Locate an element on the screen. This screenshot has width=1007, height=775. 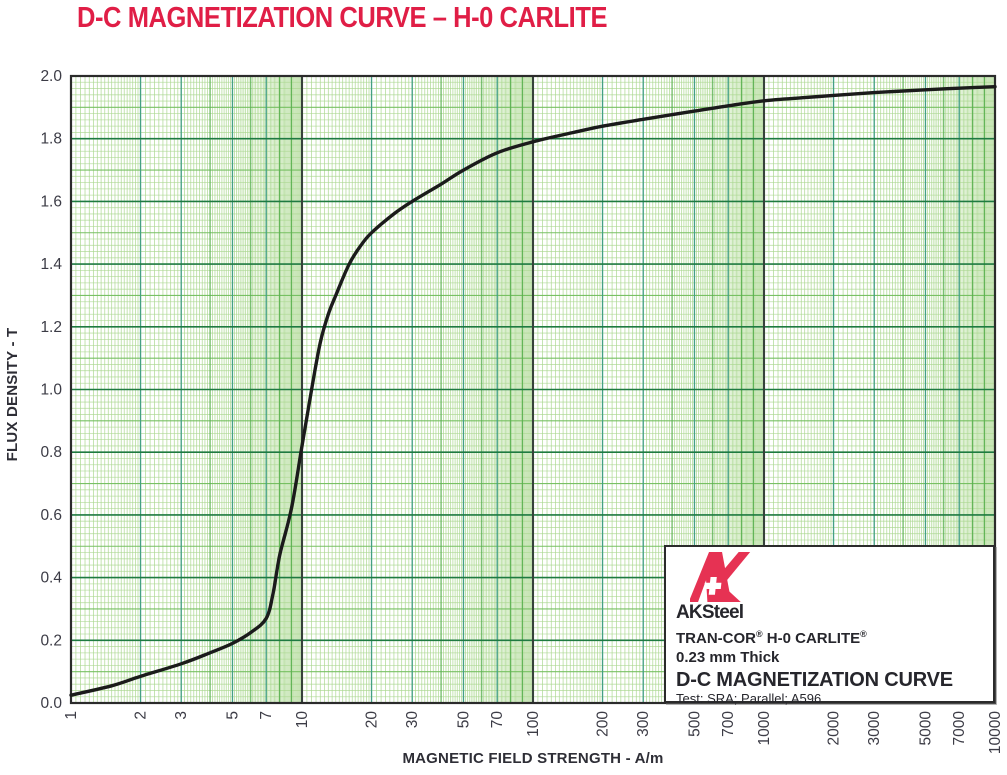
y-axis-title: FLUX DENSITY - T is located at coordinates (12, 395).